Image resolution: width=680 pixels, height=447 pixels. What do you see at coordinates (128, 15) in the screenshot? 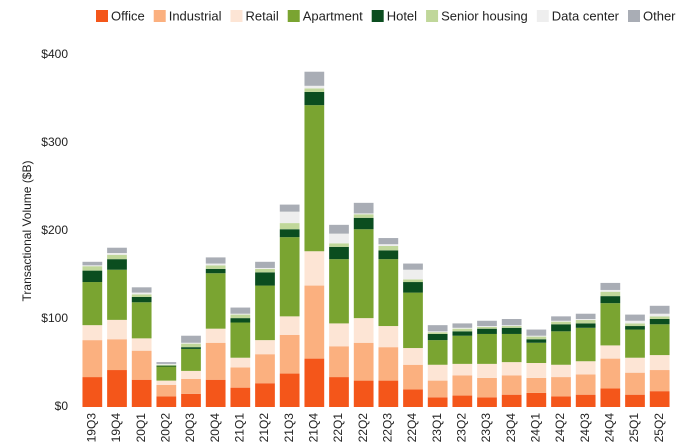
I see `legend-label: Office` at bounding box center [128, 15].